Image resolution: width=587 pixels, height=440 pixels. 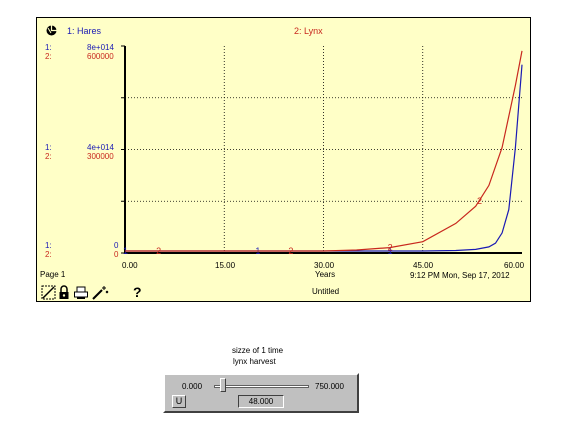 What do you see at coordinates (48, 245) in the screenshot?
I see `ybot-s1-tag: 1:` at bounding box center [48, 245].